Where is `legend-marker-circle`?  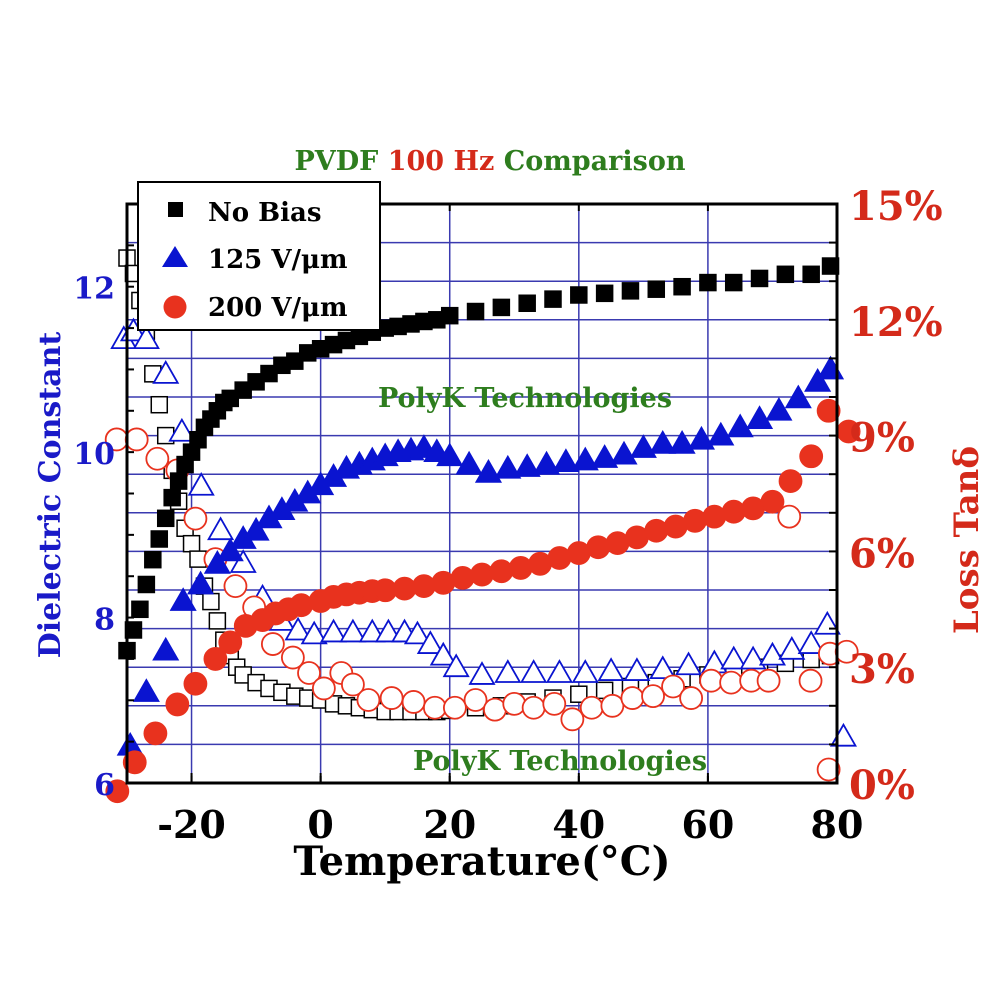 legend-marker-circle is located at coordinates (175, 307).